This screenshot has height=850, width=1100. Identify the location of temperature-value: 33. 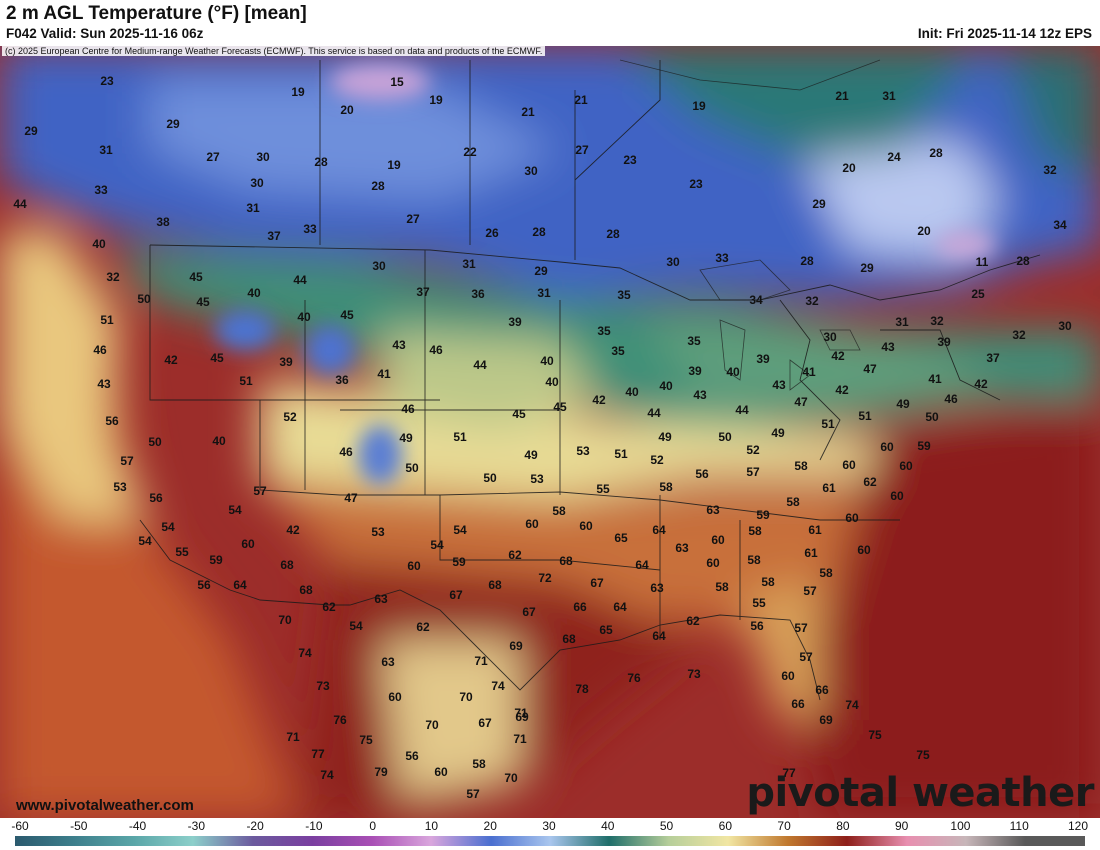
(101, 190).